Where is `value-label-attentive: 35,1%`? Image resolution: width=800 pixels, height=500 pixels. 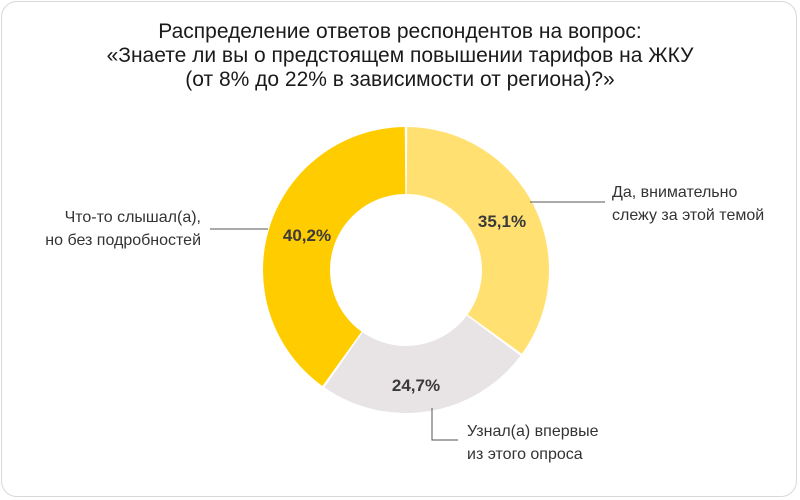
value-label-attentive: 35,1% is located at coordinates (502, 221).